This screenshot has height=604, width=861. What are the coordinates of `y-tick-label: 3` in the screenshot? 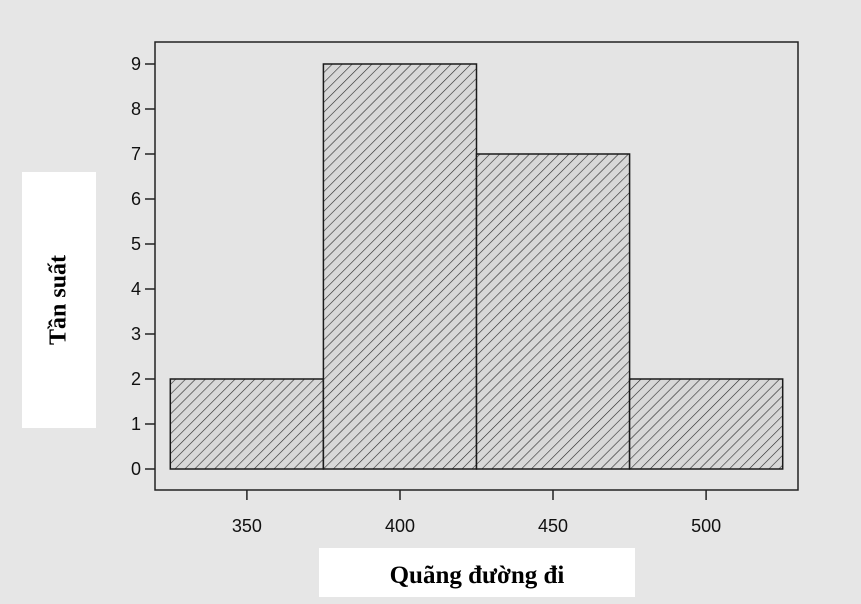 It's located at (136, 334).